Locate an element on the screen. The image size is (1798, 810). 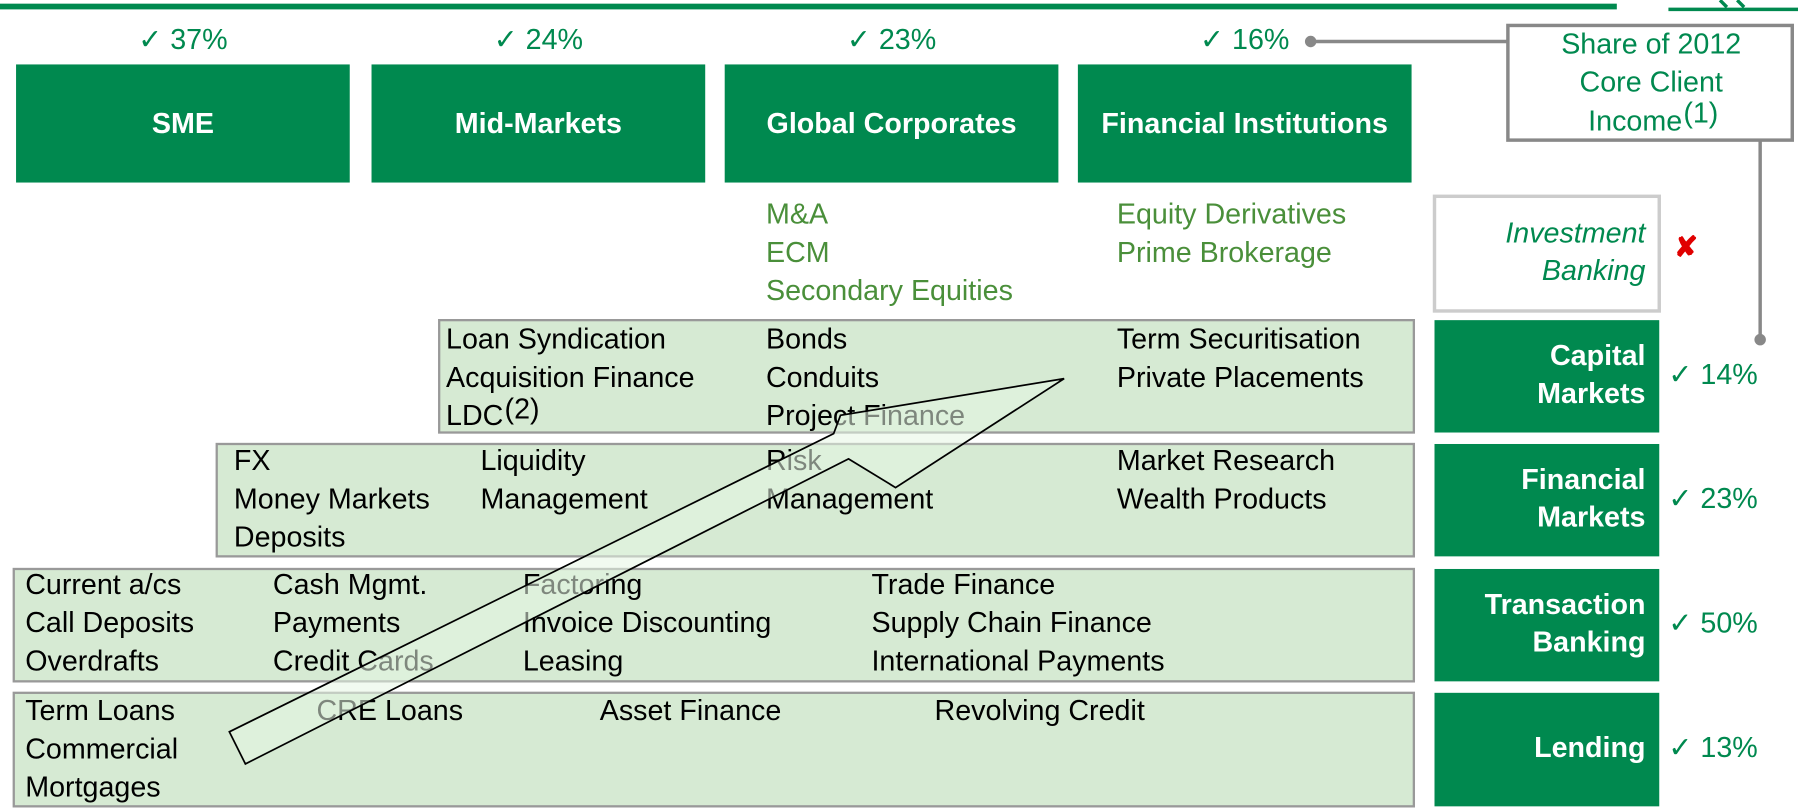
row-label: Lending is located at coordinates (1589, 748).